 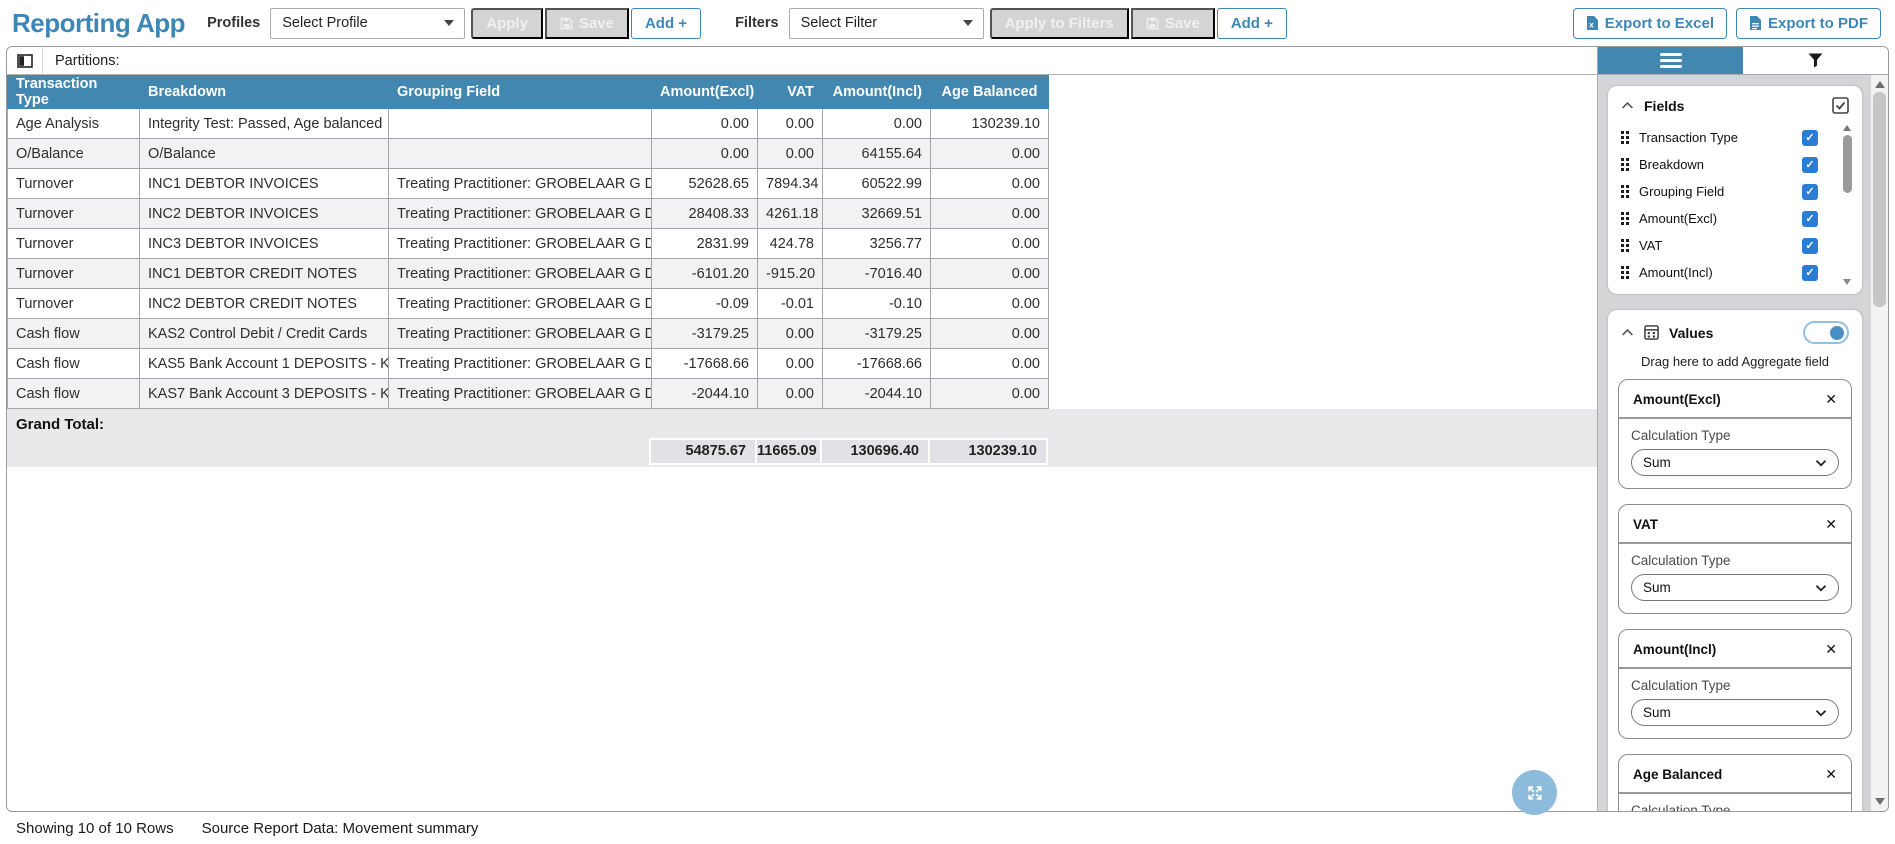 I want to click on cell-amount-excl: -6101.20, so click(x=704, y=273).